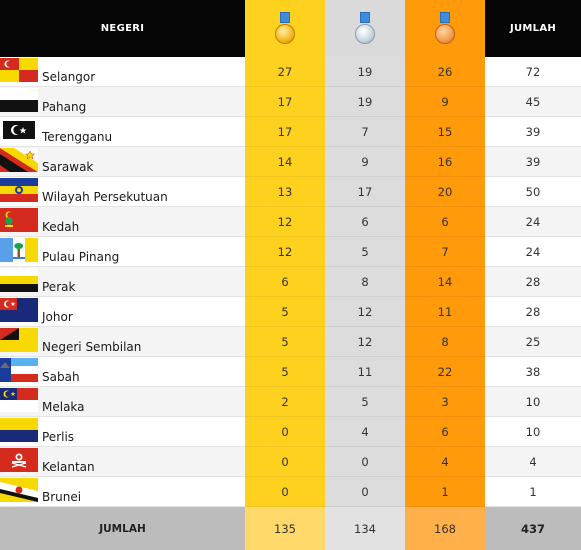 This screenshot has height=550, width=581. I want to click on gold-count: 6, so click(285, 282).